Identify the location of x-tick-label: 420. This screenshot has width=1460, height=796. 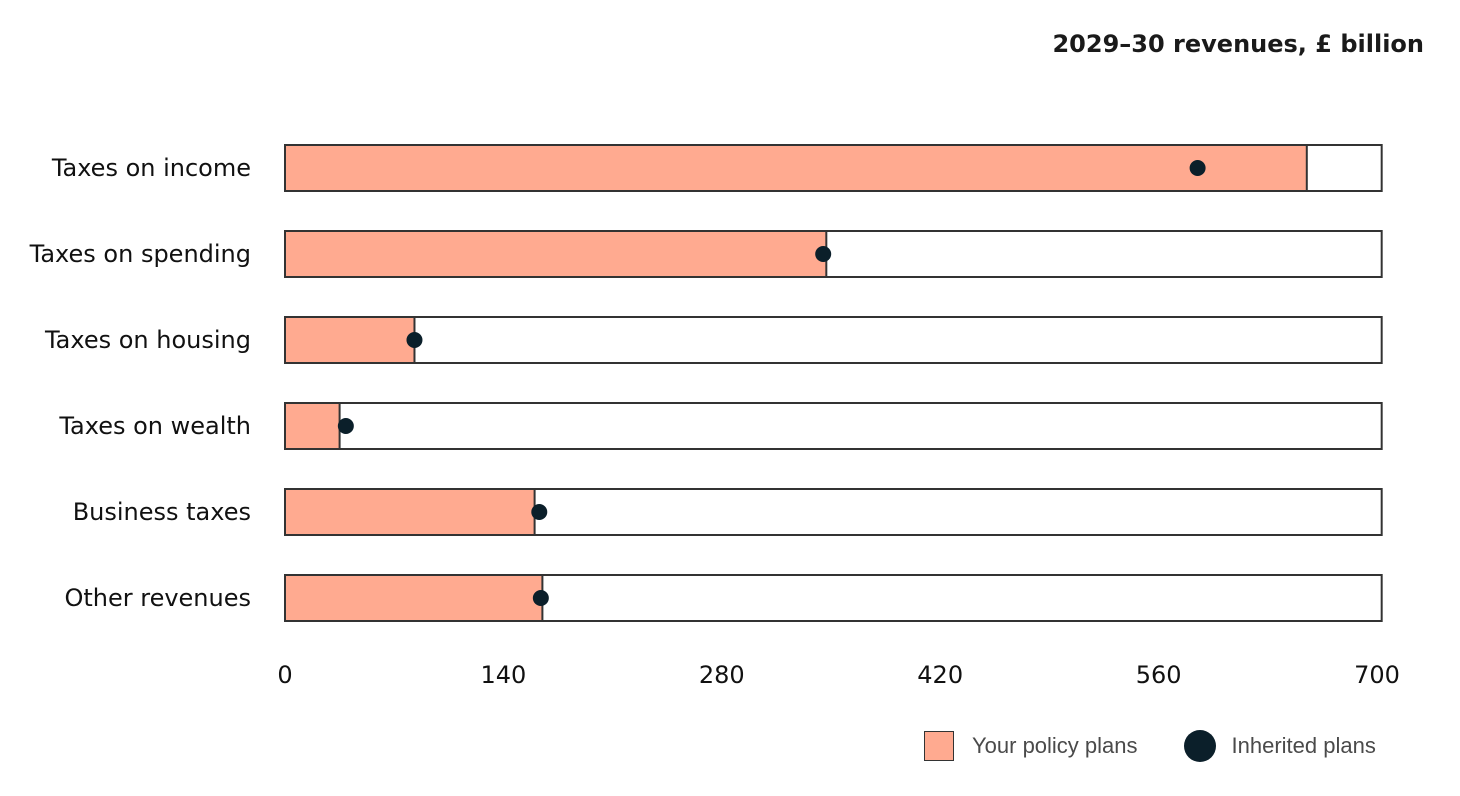
(940, 675).